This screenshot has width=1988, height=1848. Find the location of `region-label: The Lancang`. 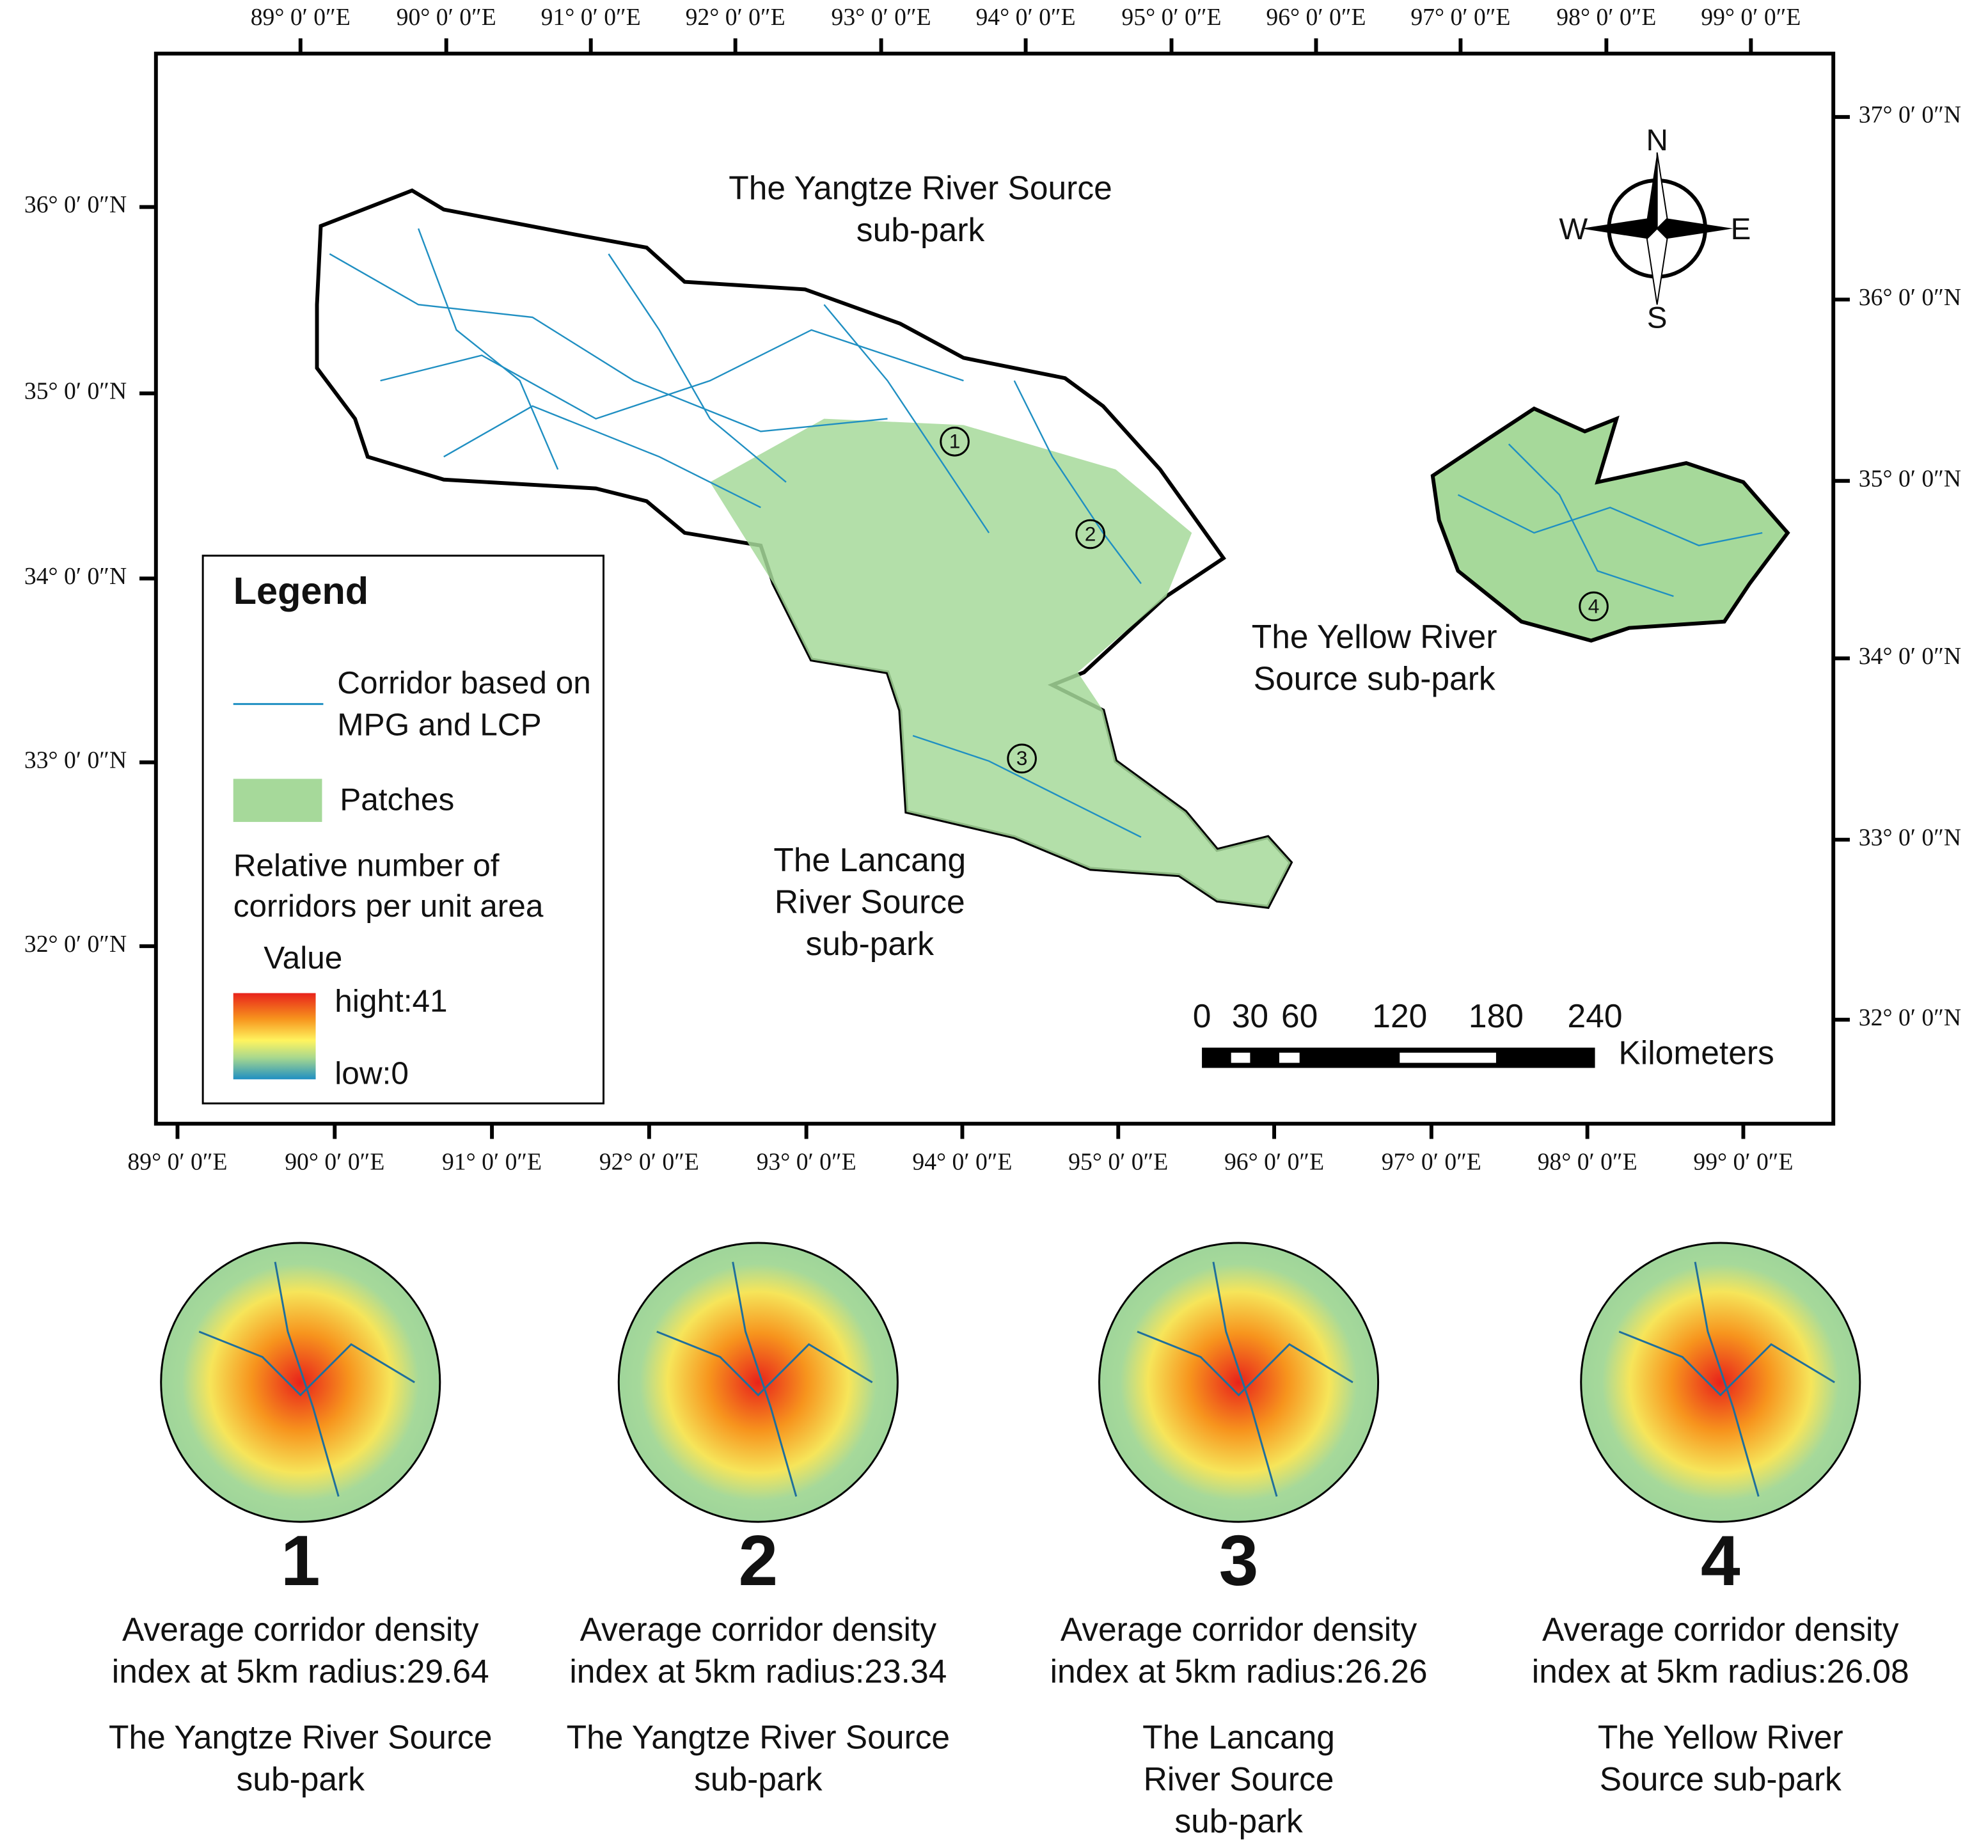

region-label: The Lancang is located at coordinates (869, 859).